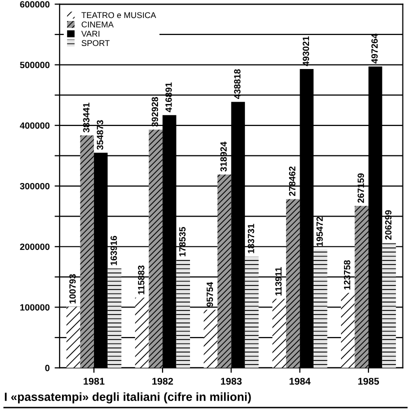  I want to click on data-label: 113911, so click(278, 281).